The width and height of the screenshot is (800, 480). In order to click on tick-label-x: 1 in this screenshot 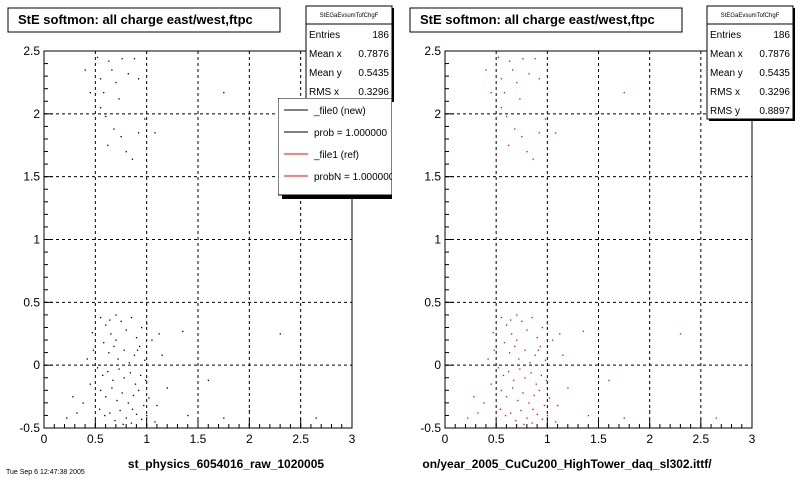, I will do `click(146, 439)`.